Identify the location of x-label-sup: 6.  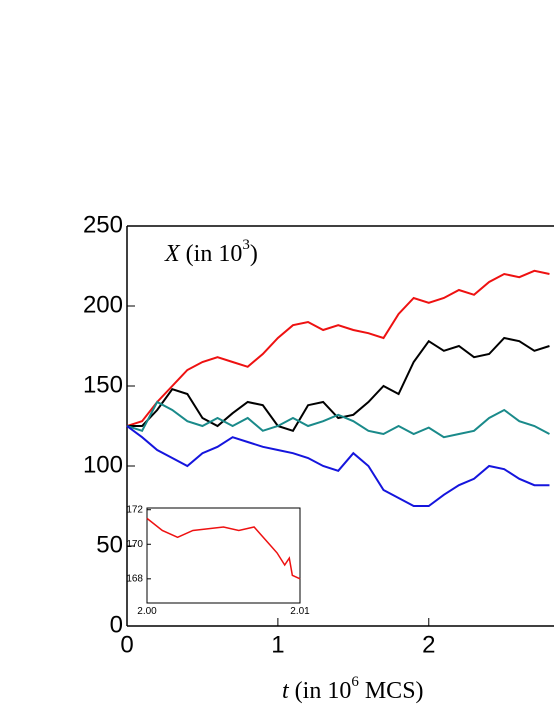
(355, 682).